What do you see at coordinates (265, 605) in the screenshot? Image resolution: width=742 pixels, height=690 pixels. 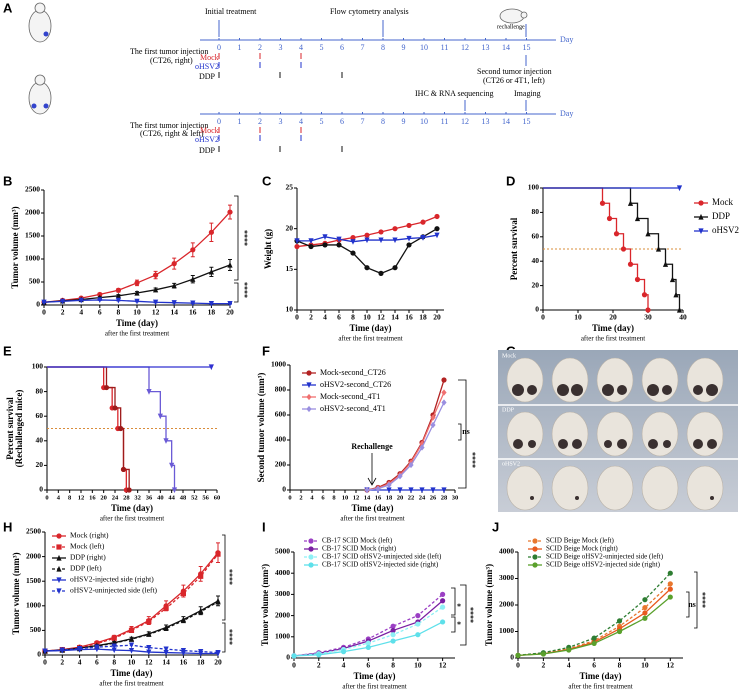 I see `y-axis-title: Tumor volume (mm³)` at bounding box center [265, 605].